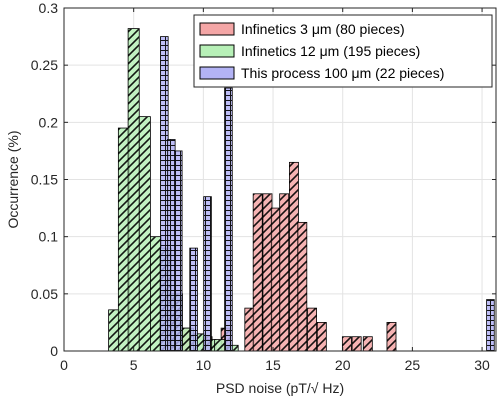  I want to click on x-tick-label: 5, so click(134, 365).